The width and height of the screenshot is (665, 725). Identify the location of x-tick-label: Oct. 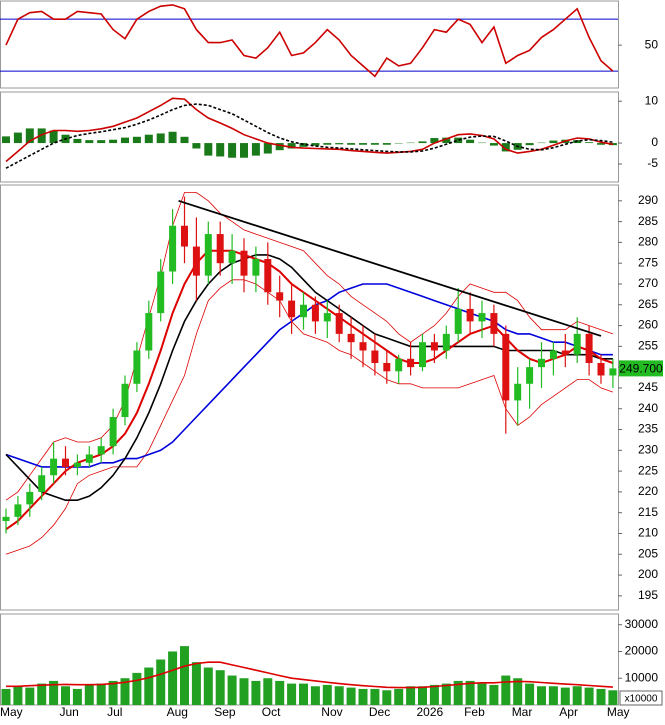
(271, 712).